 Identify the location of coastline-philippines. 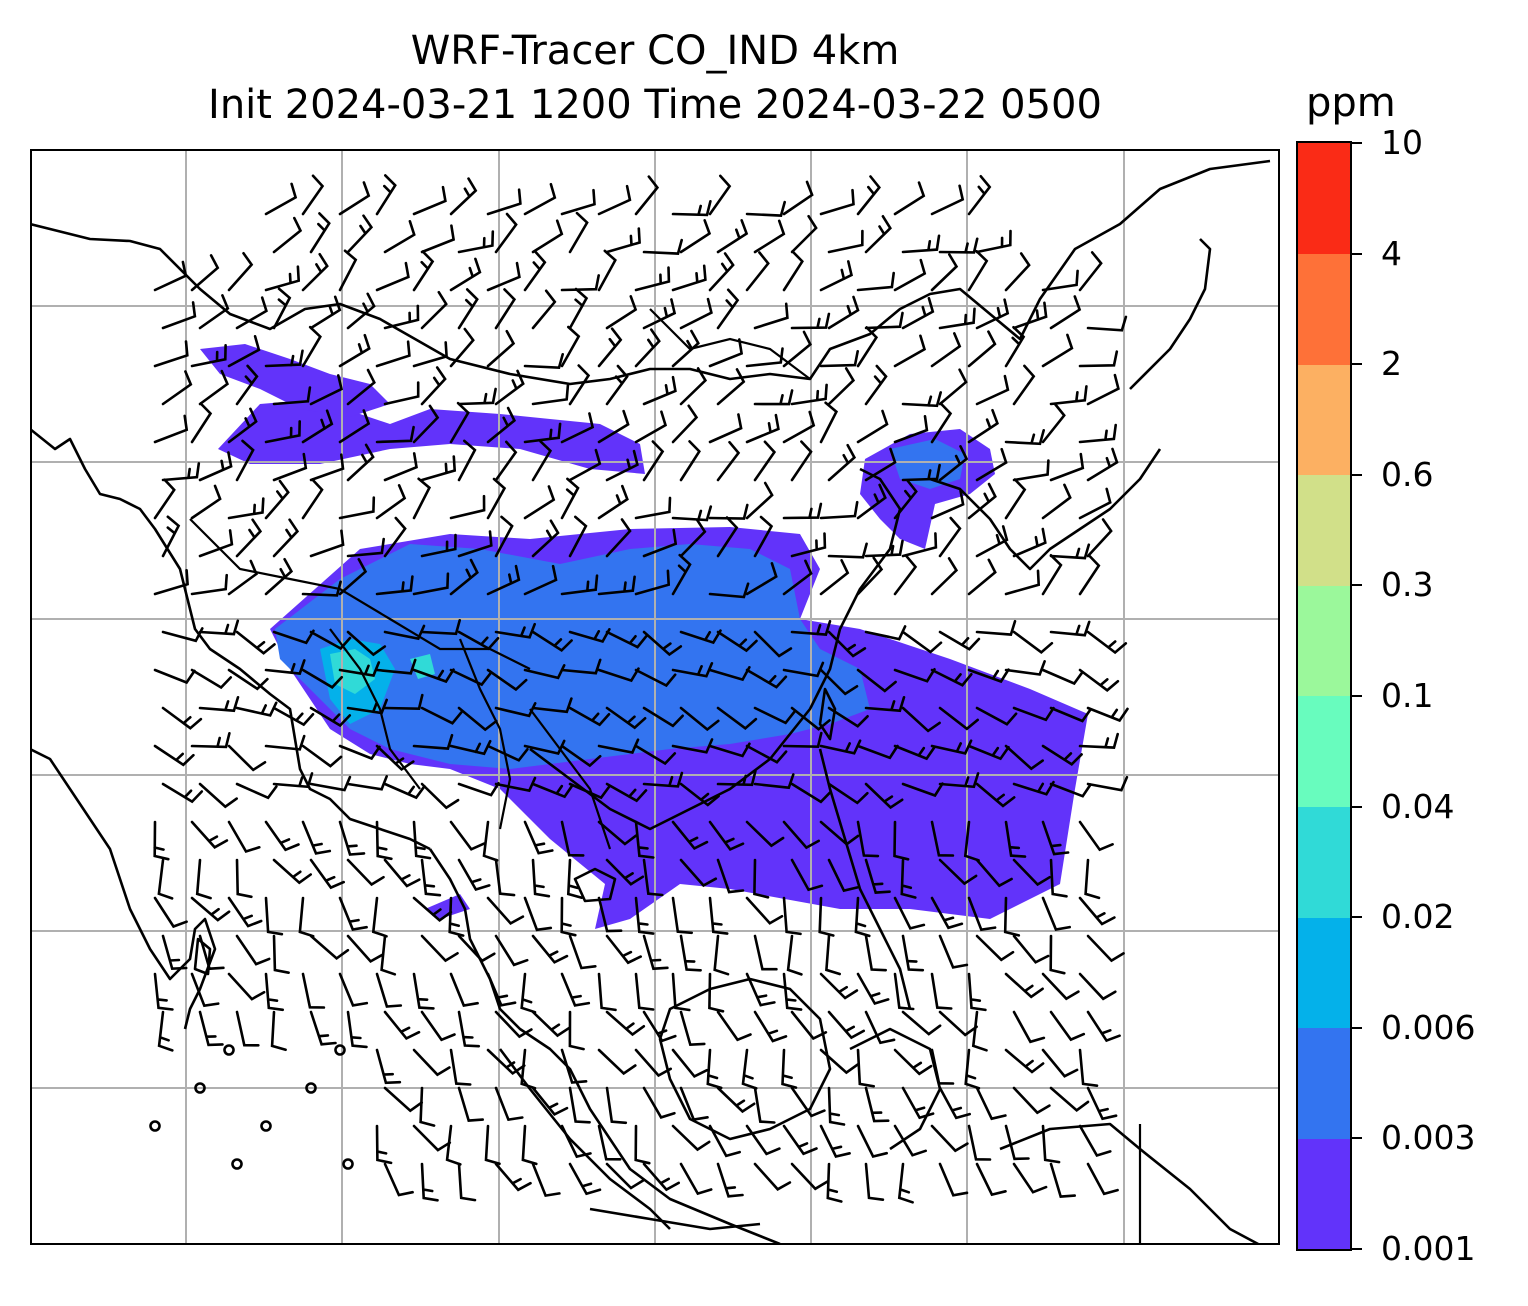
(865, 879).